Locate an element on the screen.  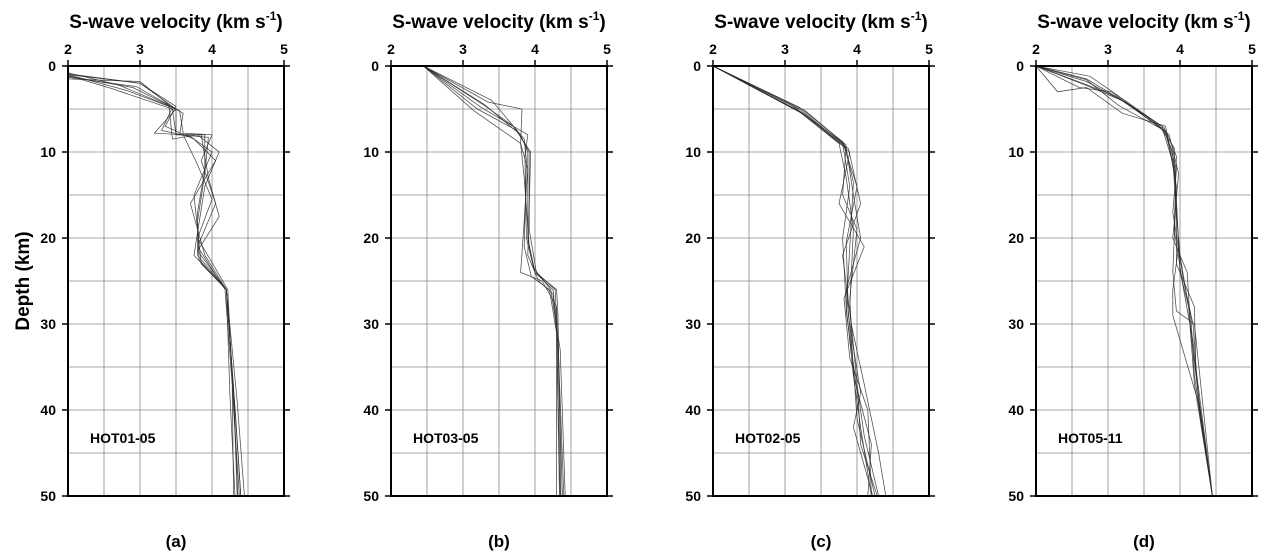
panel-label: (d) is located at coordinates (1144, 541).